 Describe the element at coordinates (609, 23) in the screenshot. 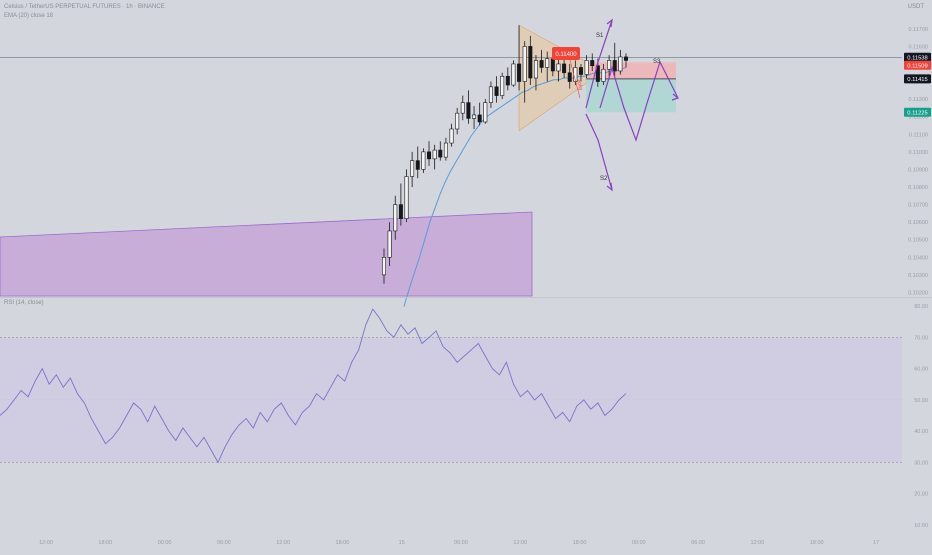

I see `arrowhead-s1` at that location.